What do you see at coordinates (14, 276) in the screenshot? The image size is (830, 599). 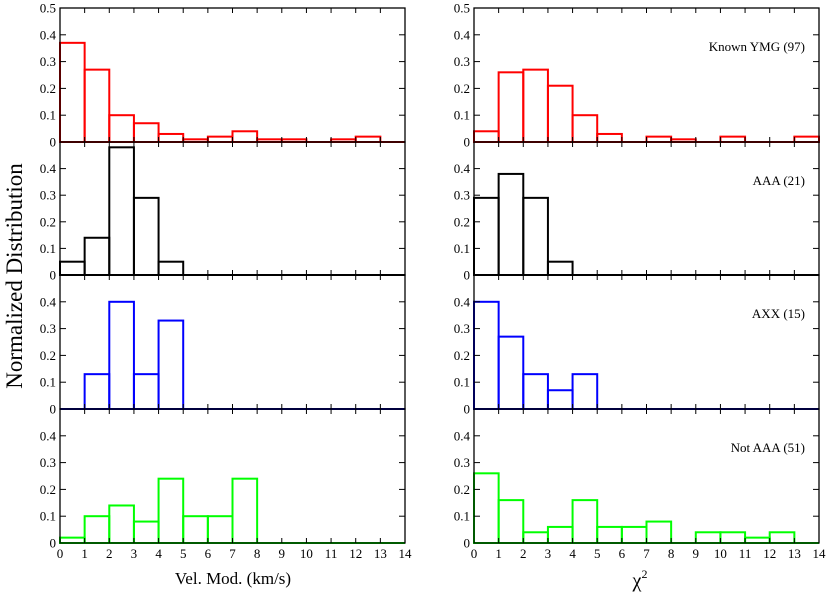 I see `y-axis-title: Normalized Distribution` at bounding box center [14, 276].